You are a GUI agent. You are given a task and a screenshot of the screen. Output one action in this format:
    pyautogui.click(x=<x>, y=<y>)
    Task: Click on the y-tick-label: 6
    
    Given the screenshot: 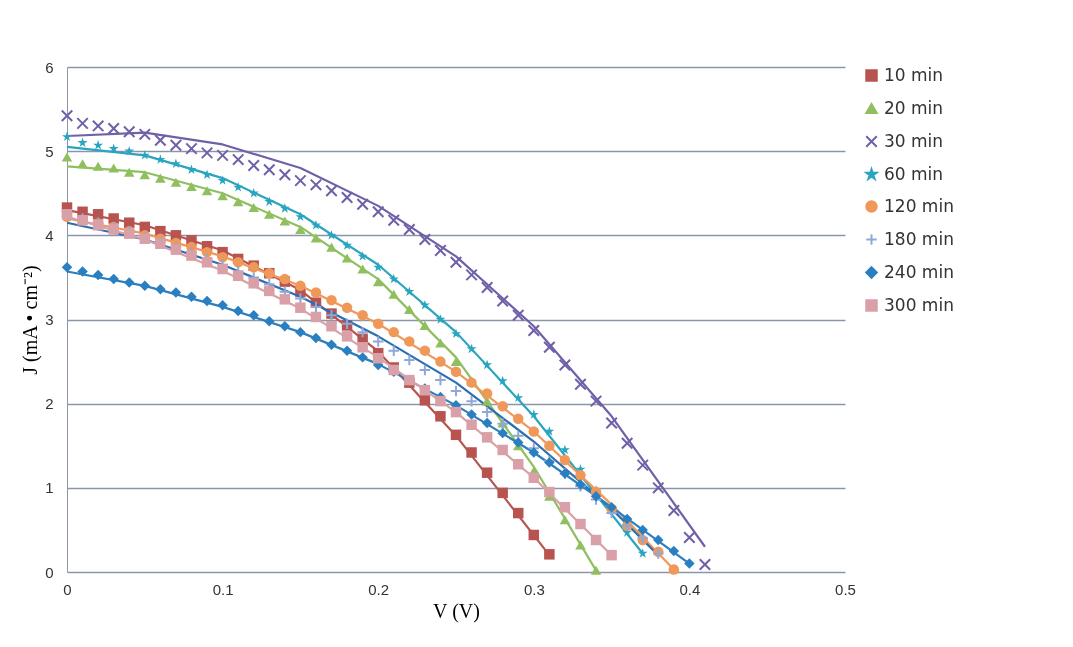 What is the action you would take?
    pyautogui.click(x=49, y=67)
    